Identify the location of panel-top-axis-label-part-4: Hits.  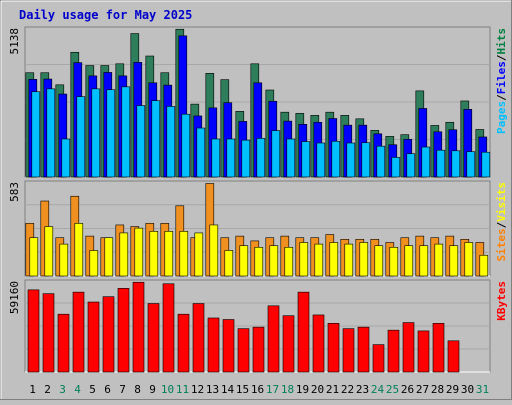
(501, 41).